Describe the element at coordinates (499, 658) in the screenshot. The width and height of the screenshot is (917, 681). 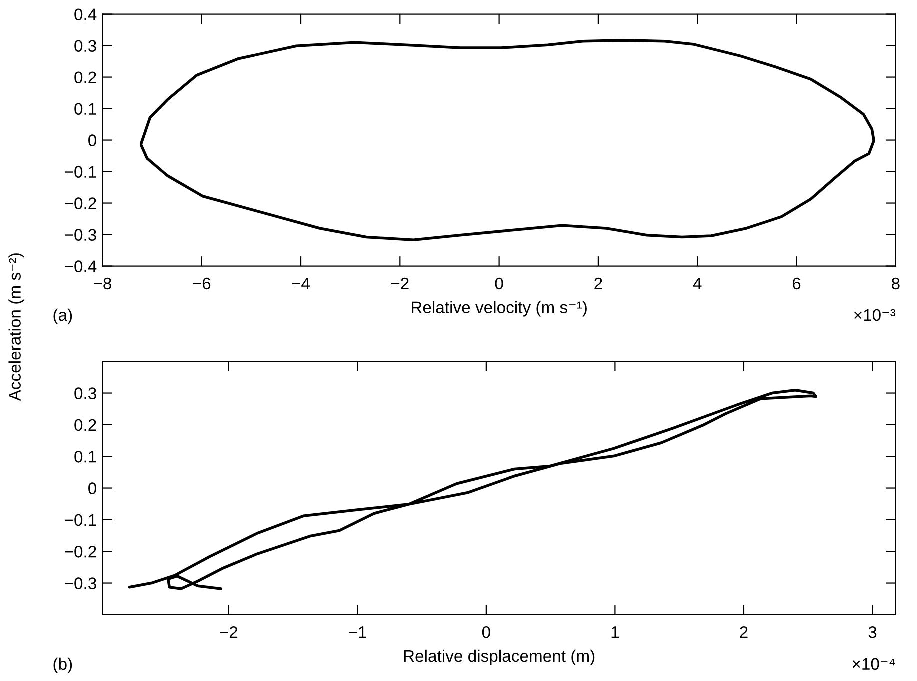
I see `x-axis-title: Relative displacement (m)` at that location.